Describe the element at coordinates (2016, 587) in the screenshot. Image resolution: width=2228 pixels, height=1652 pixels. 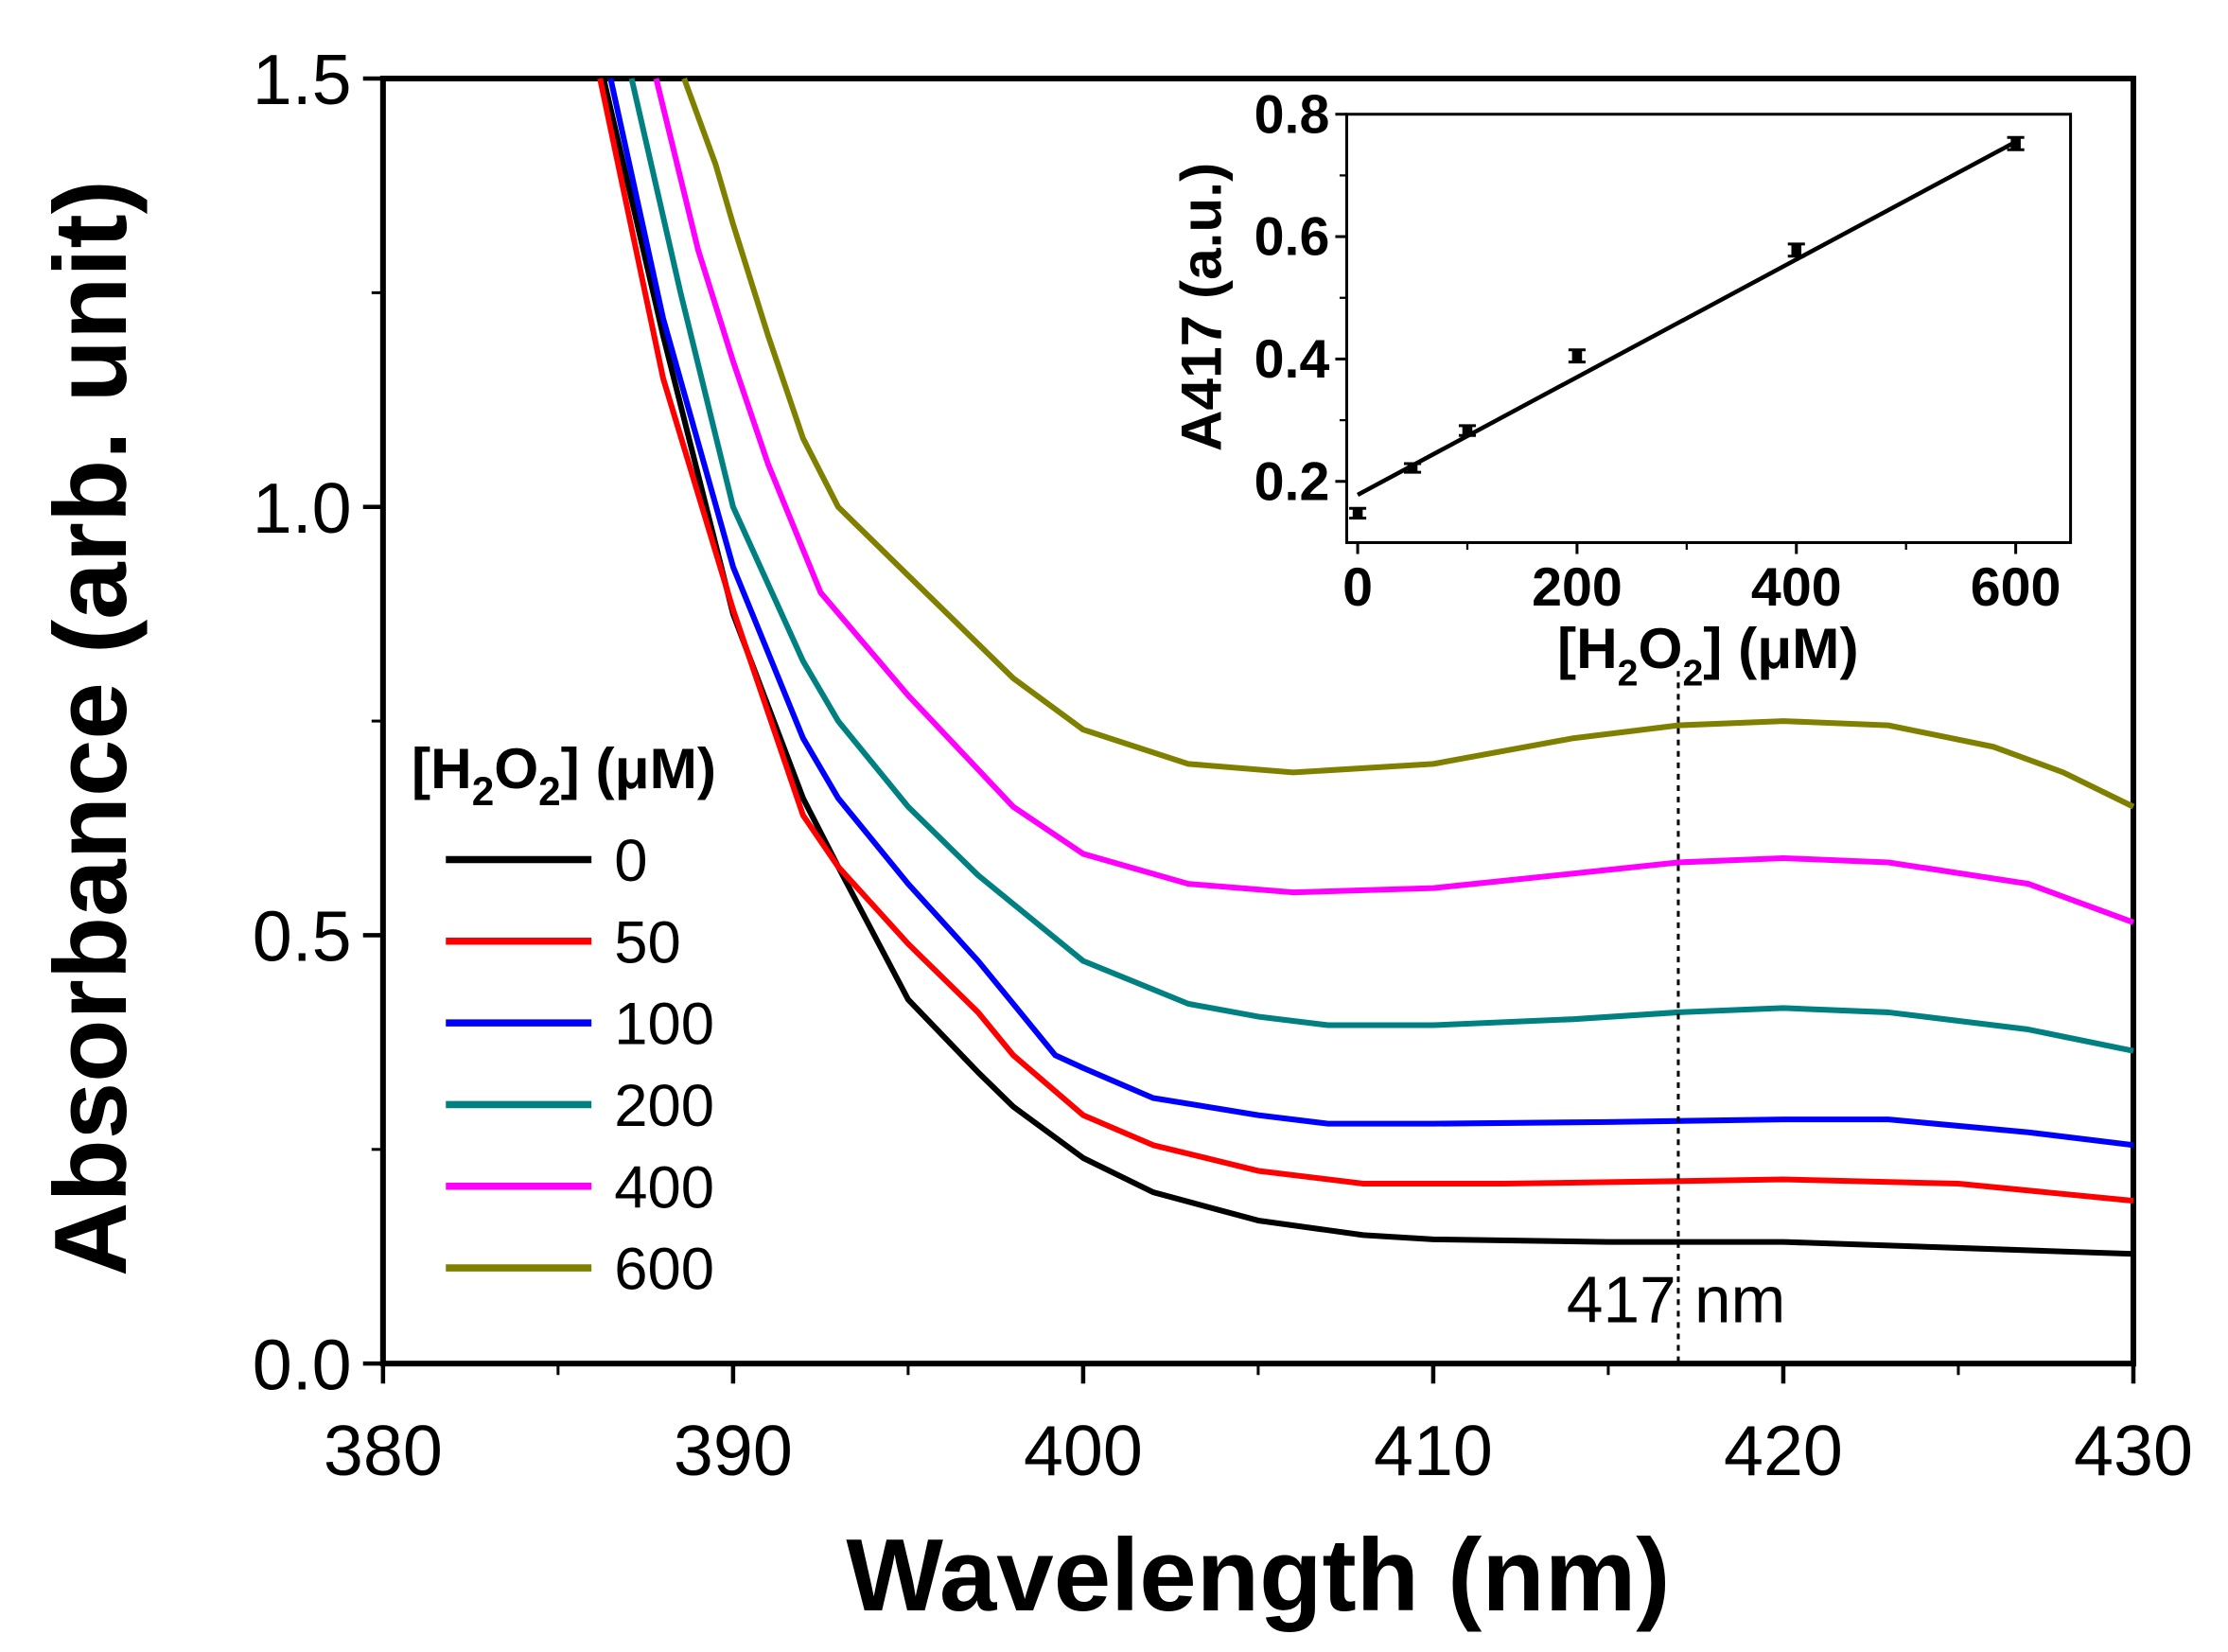
I see `inset-x-tick-label: 600` at that location.